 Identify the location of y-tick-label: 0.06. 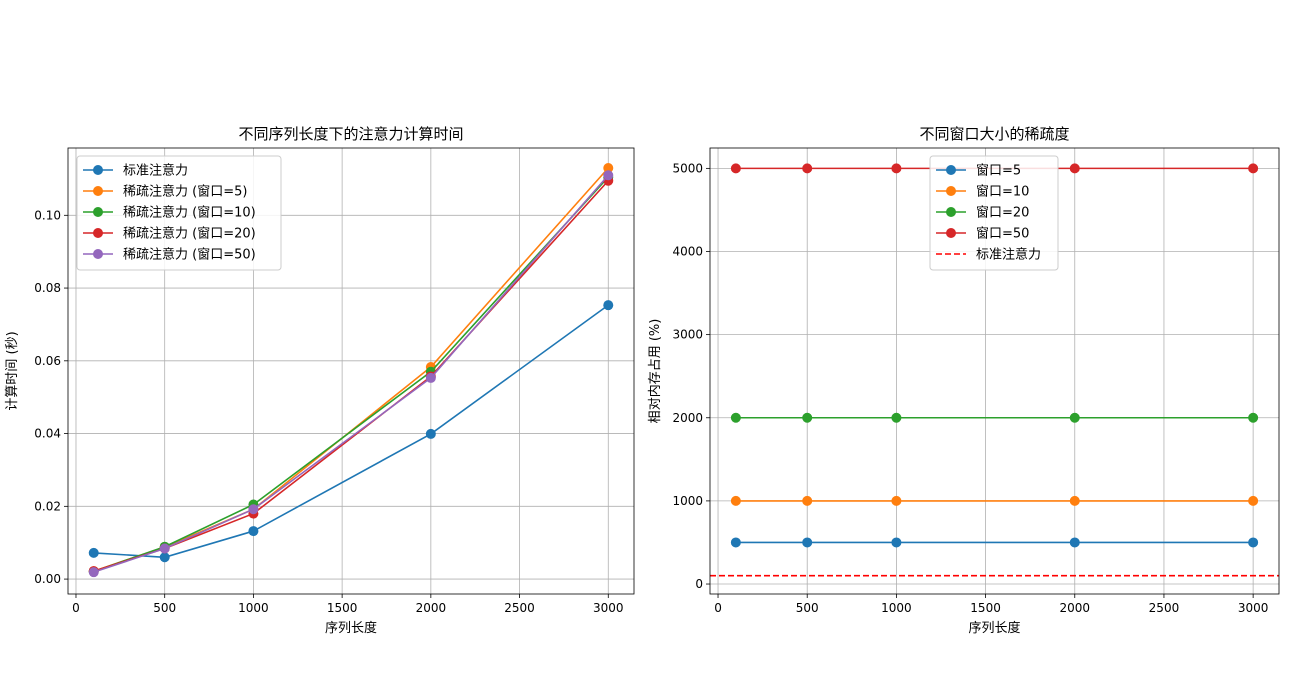
(47, 361).